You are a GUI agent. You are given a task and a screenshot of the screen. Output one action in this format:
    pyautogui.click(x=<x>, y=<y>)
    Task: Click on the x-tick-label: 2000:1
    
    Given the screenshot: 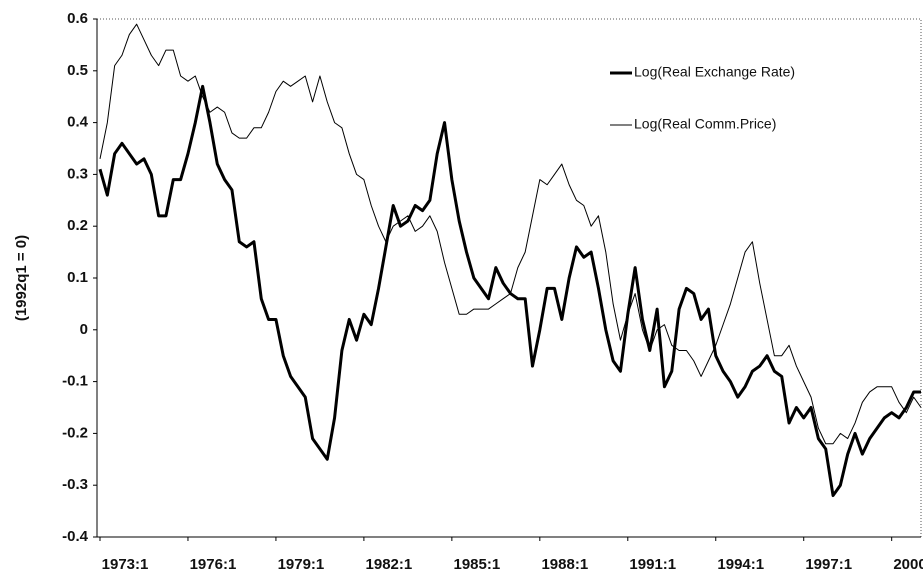 What is the action you would take?
    pyautogui.click(x=908, y=564)
    